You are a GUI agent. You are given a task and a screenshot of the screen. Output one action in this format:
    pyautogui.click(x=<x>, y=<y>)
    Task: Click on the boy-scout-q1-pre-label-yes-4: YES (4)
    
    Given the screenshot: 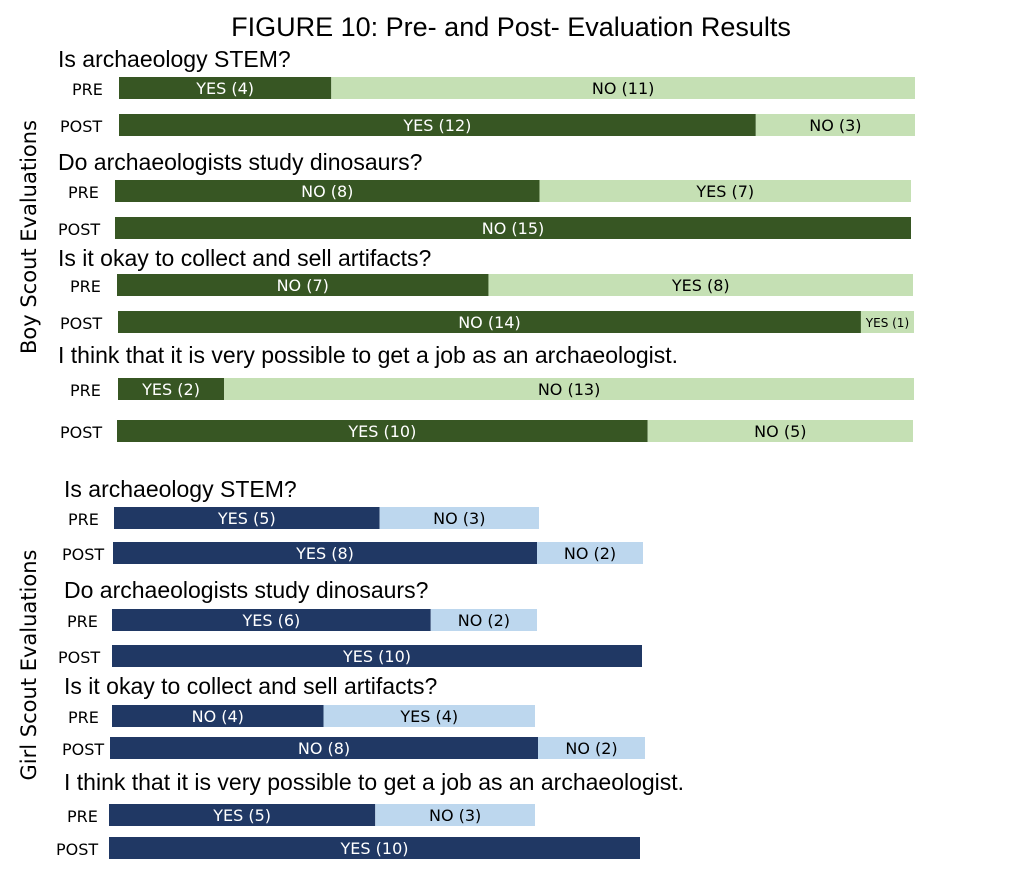 What is the action you would take?
    pyautogui.click(x=224, y=88)
    